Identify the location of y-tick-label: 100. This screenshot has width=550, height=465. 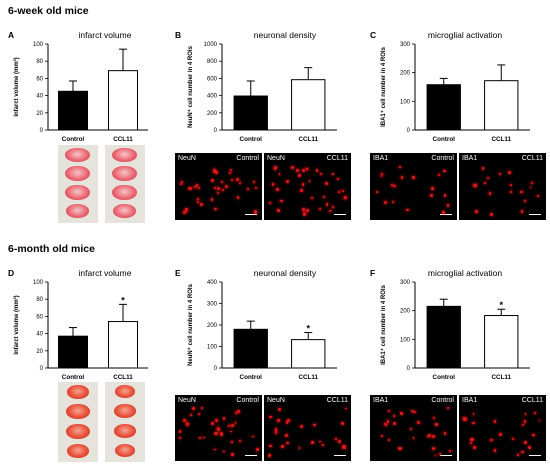
(405, 102).